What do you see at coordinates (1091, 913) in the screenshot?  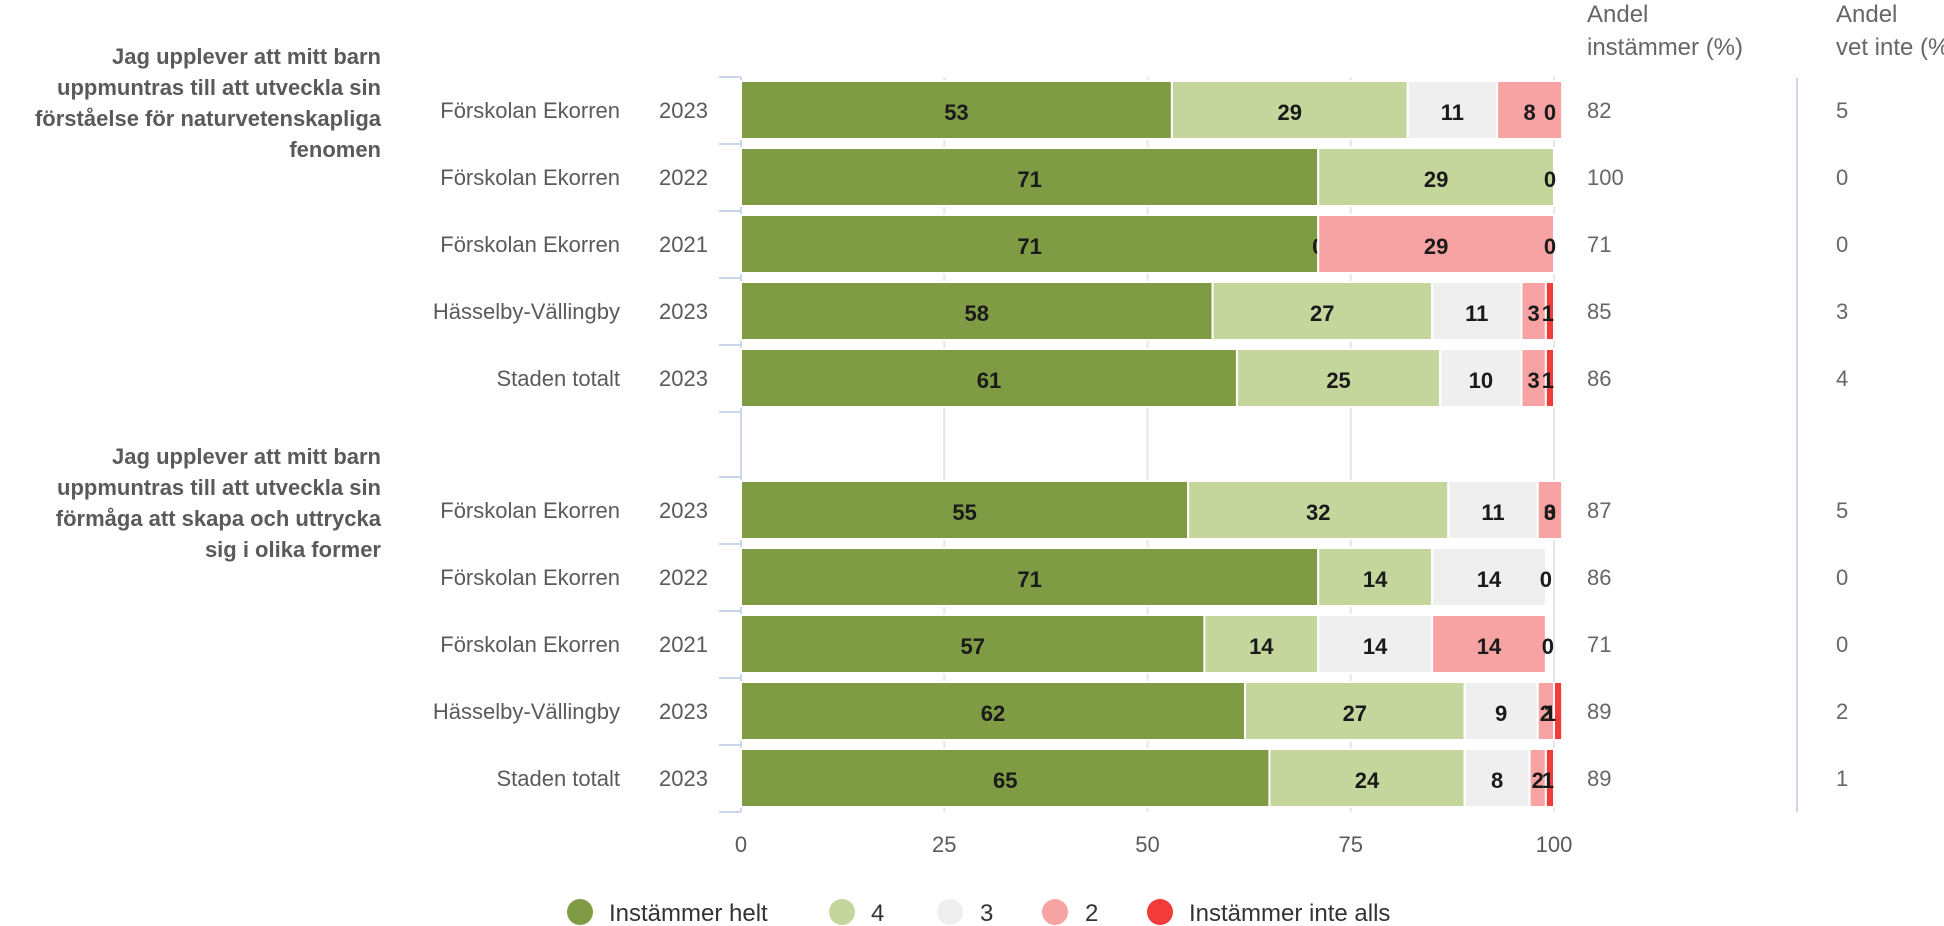 I see `legend-label: 2` at bounding box center [1091, 913].